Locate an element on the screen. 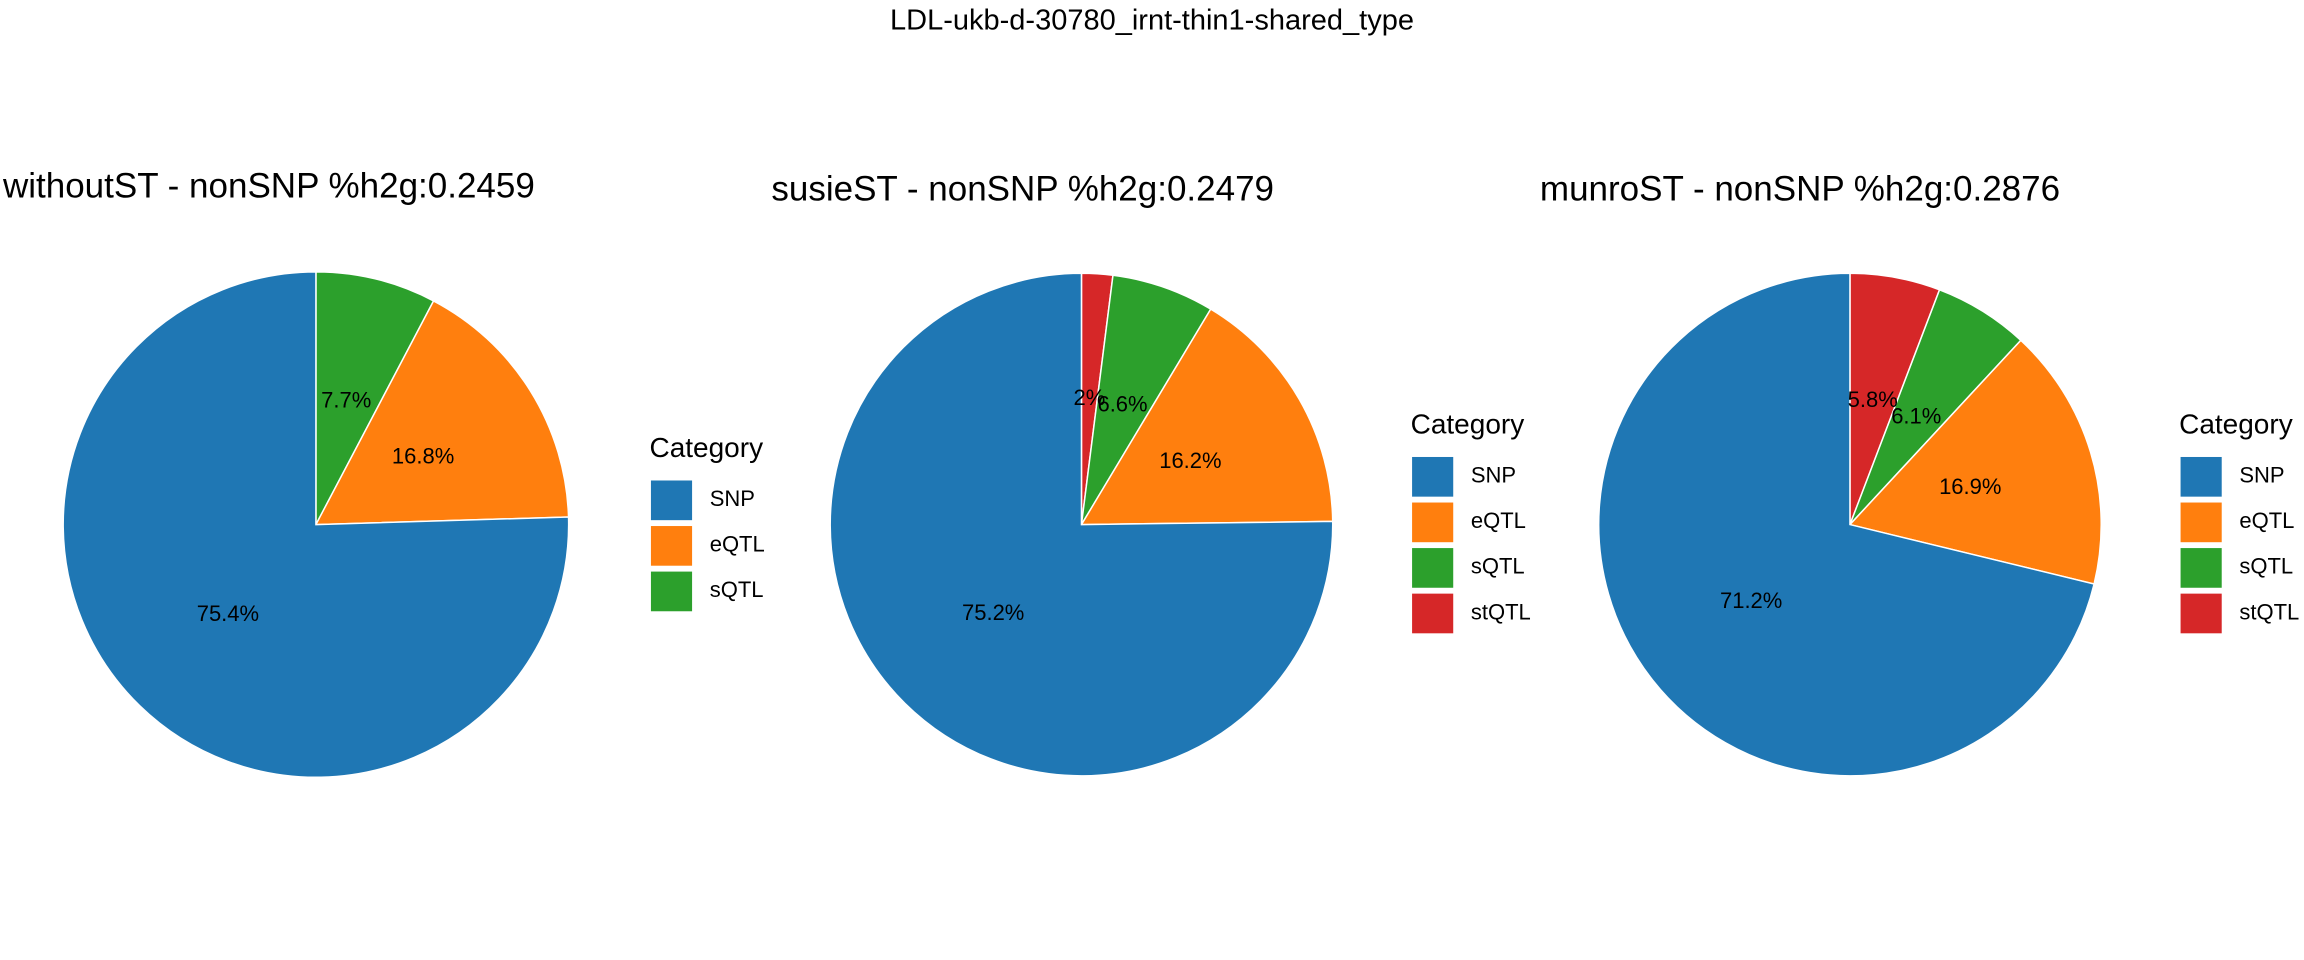 The width and height of the screenshot is (2304, 960). slice-label: 75.4% is located at coordinates (228, 613).